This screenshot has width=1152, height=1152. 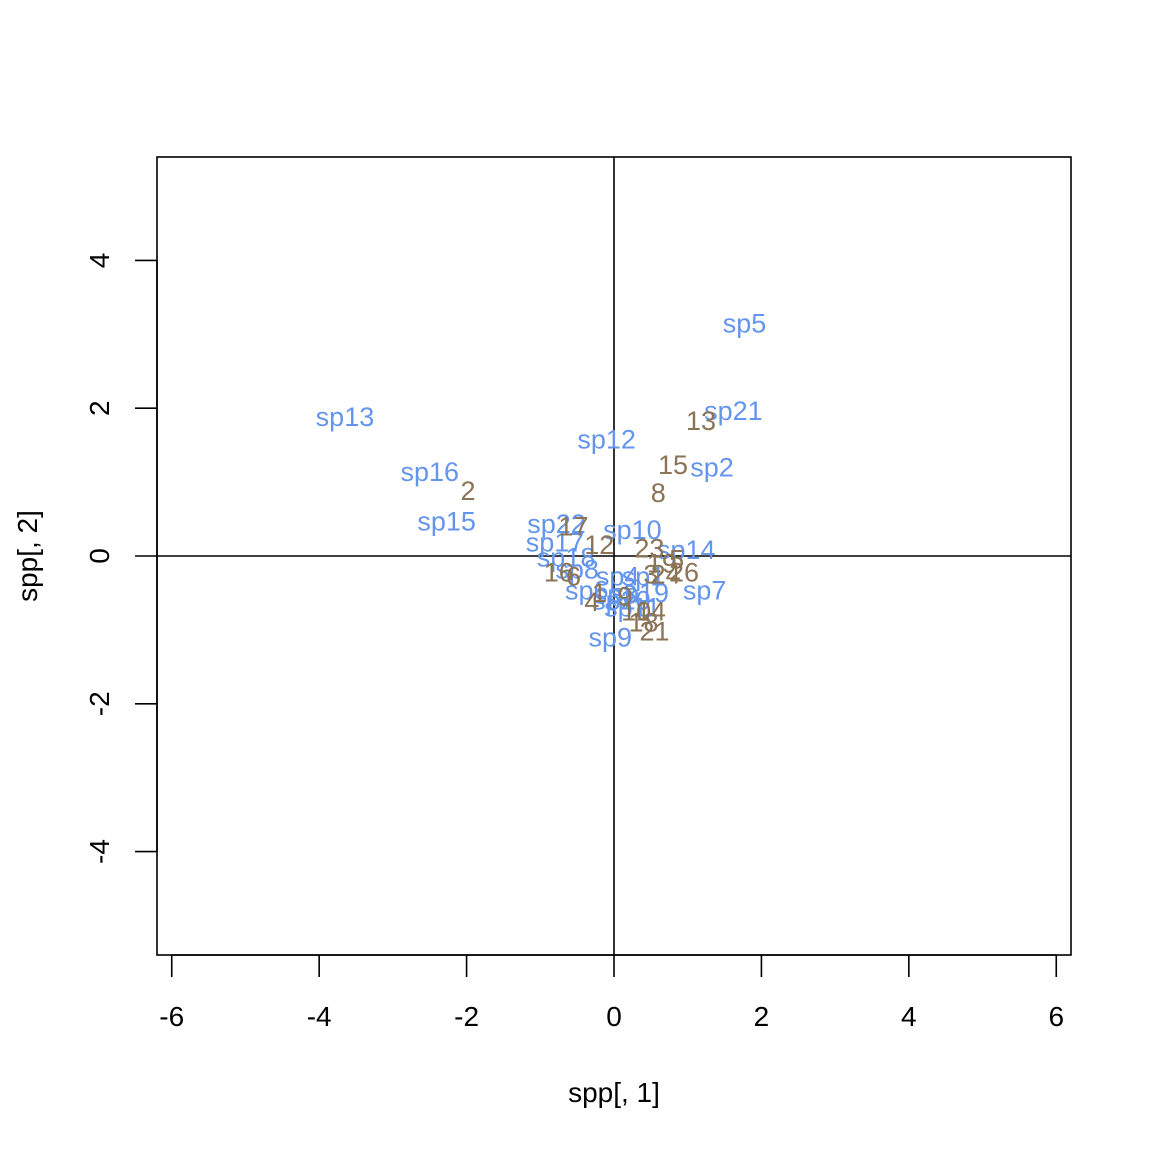 What do you see at coordinates (666, 574) in the screenshot?
I see `site-label-24: 24` at bounding box center [666, 574].